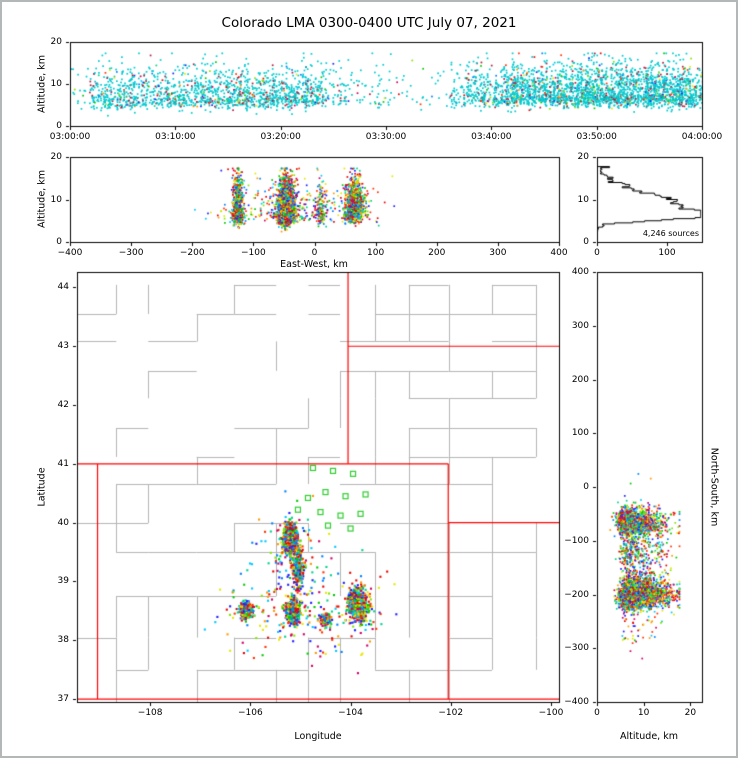 The width and height of the screenshot is (738, 758). Describe the element at coordinates (376, 253) in the screenshot. I see `ew-tick-label: 100` at that location.